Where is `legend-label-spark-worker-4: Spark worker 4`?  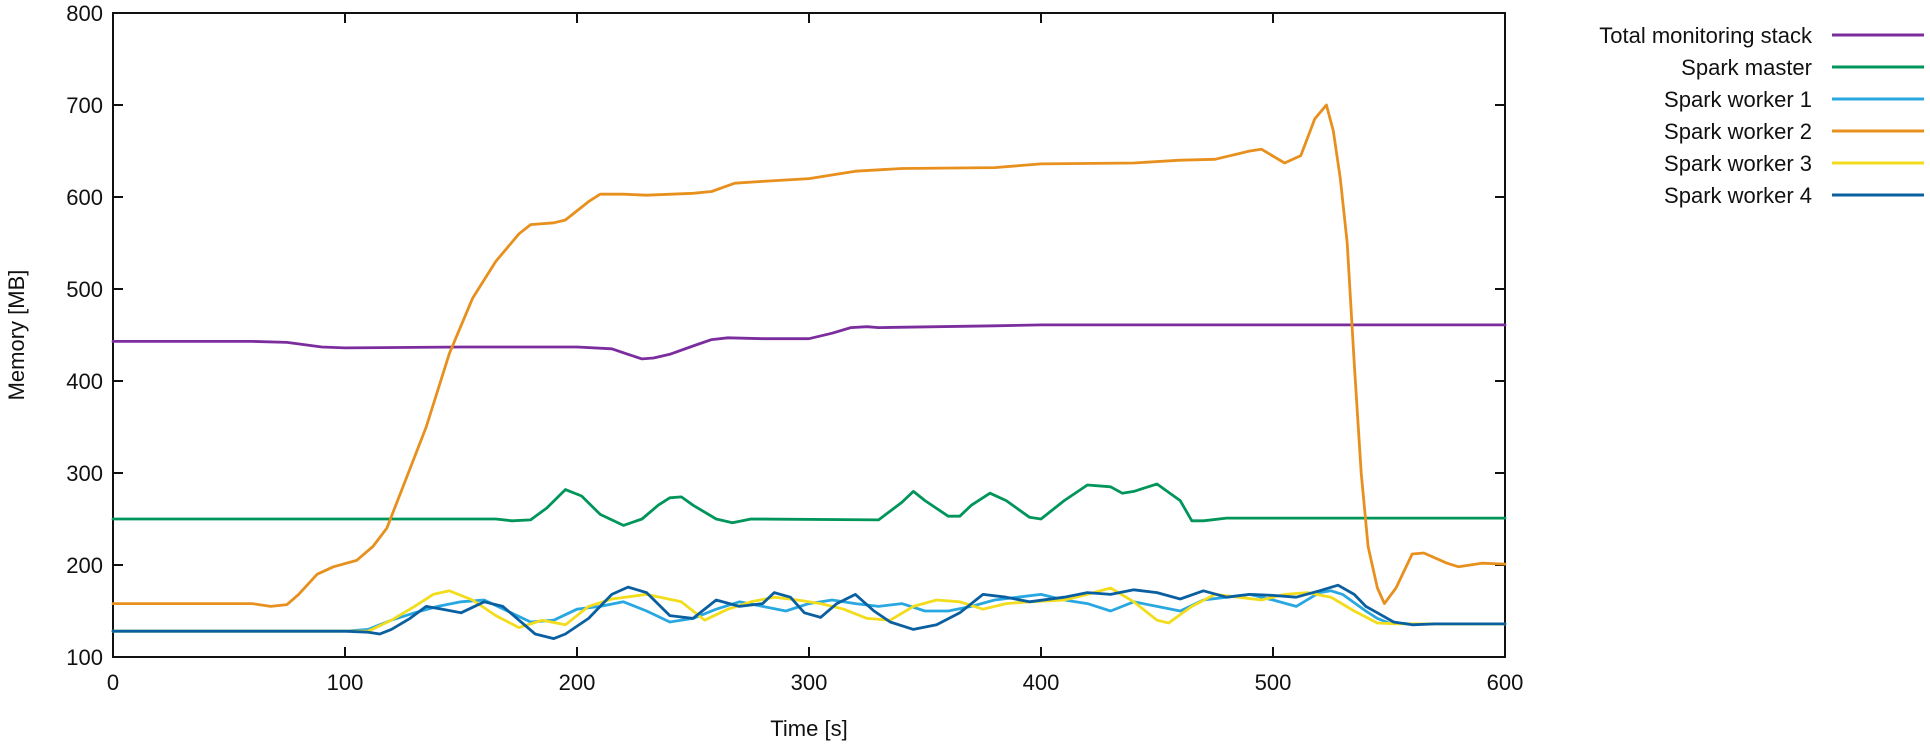
legend-label-spark-worker-4: Spark worker 4 is located at coordinates (1738, 195).